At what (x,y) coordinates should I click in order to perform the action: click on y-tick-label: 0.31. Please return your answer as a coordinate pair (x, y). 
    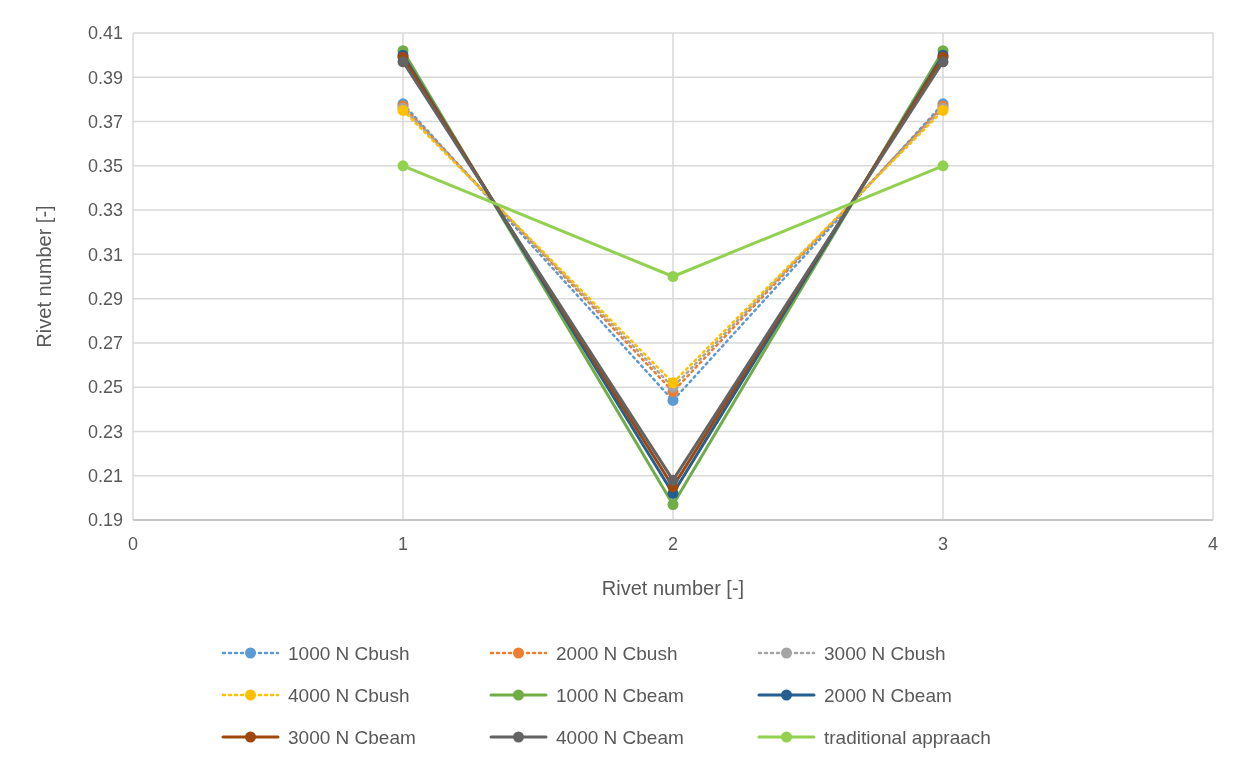
    Looking at the image, I should click on (105, 254).